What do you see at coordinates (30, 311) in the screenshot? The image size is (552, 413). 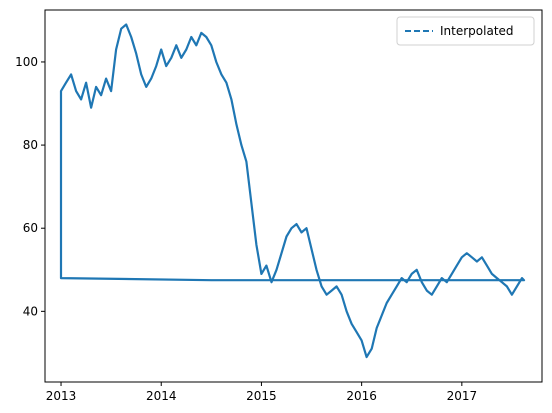 I see `y-tick-label: 40` at bounding box center [30, 311].